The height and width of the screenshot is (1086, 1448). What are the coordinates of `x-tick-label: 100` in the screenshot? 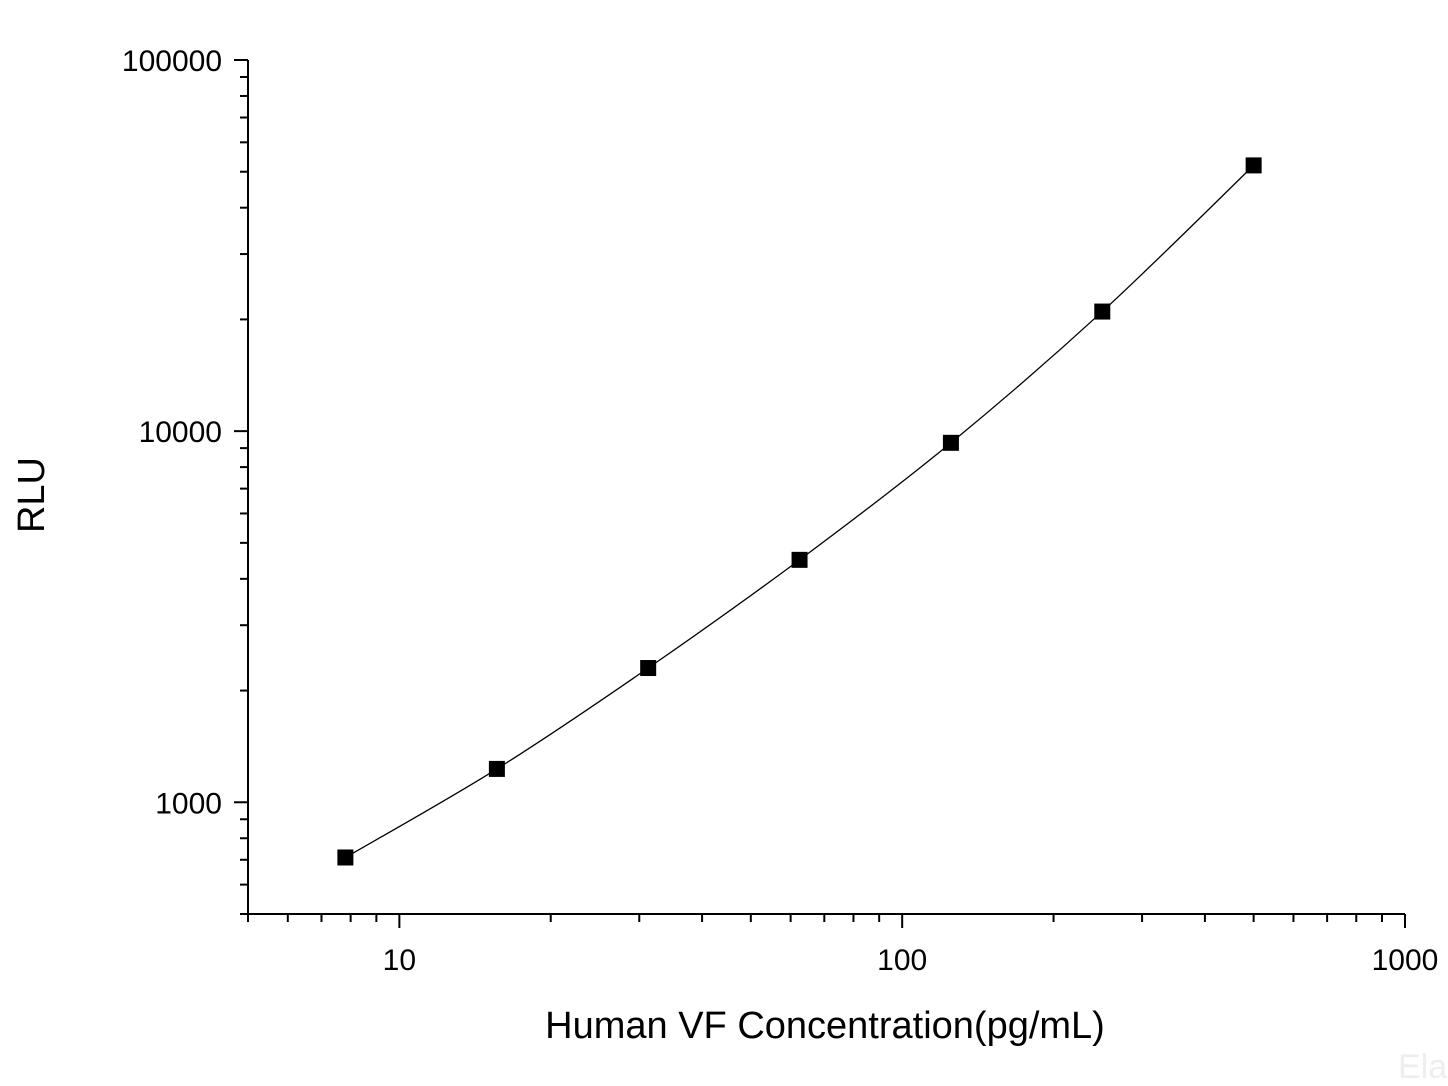 It's located at (902, 960).